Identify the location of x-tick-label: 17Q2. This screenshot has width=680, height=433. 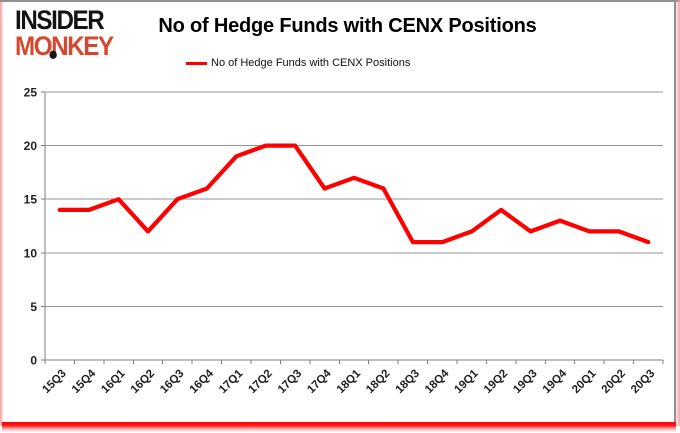
(260, 382).